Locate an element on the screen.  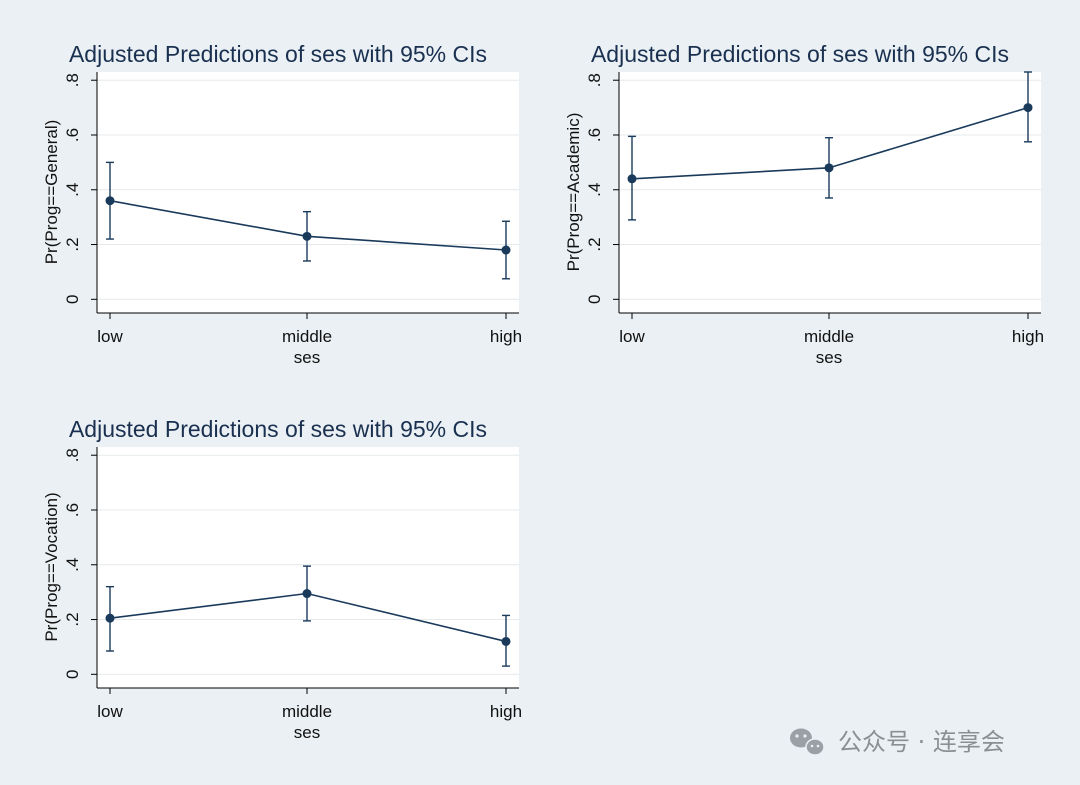
wechat-icon is located at coordinates (807, 742).